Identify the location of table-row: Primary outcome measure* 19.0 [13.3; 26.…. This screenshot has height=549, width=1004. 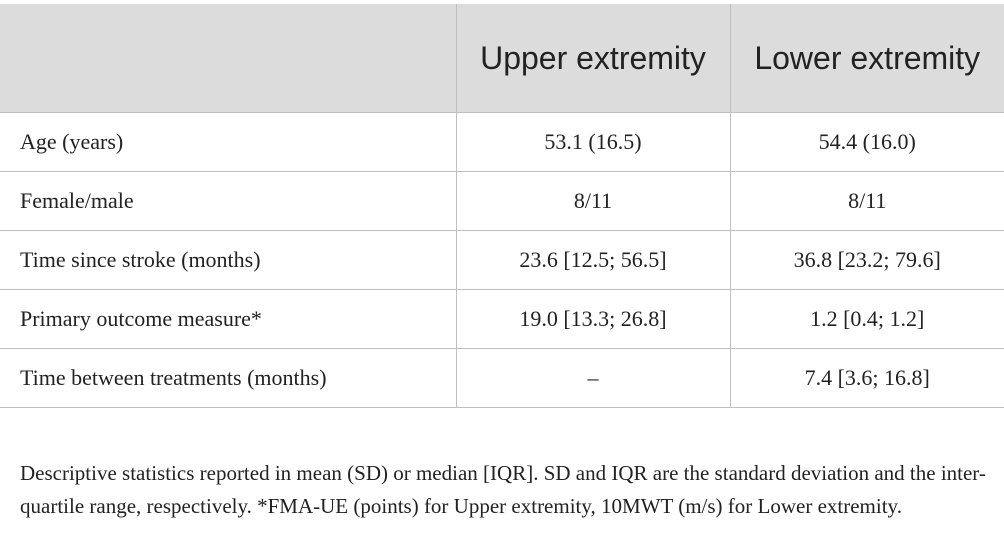
(502, 319).